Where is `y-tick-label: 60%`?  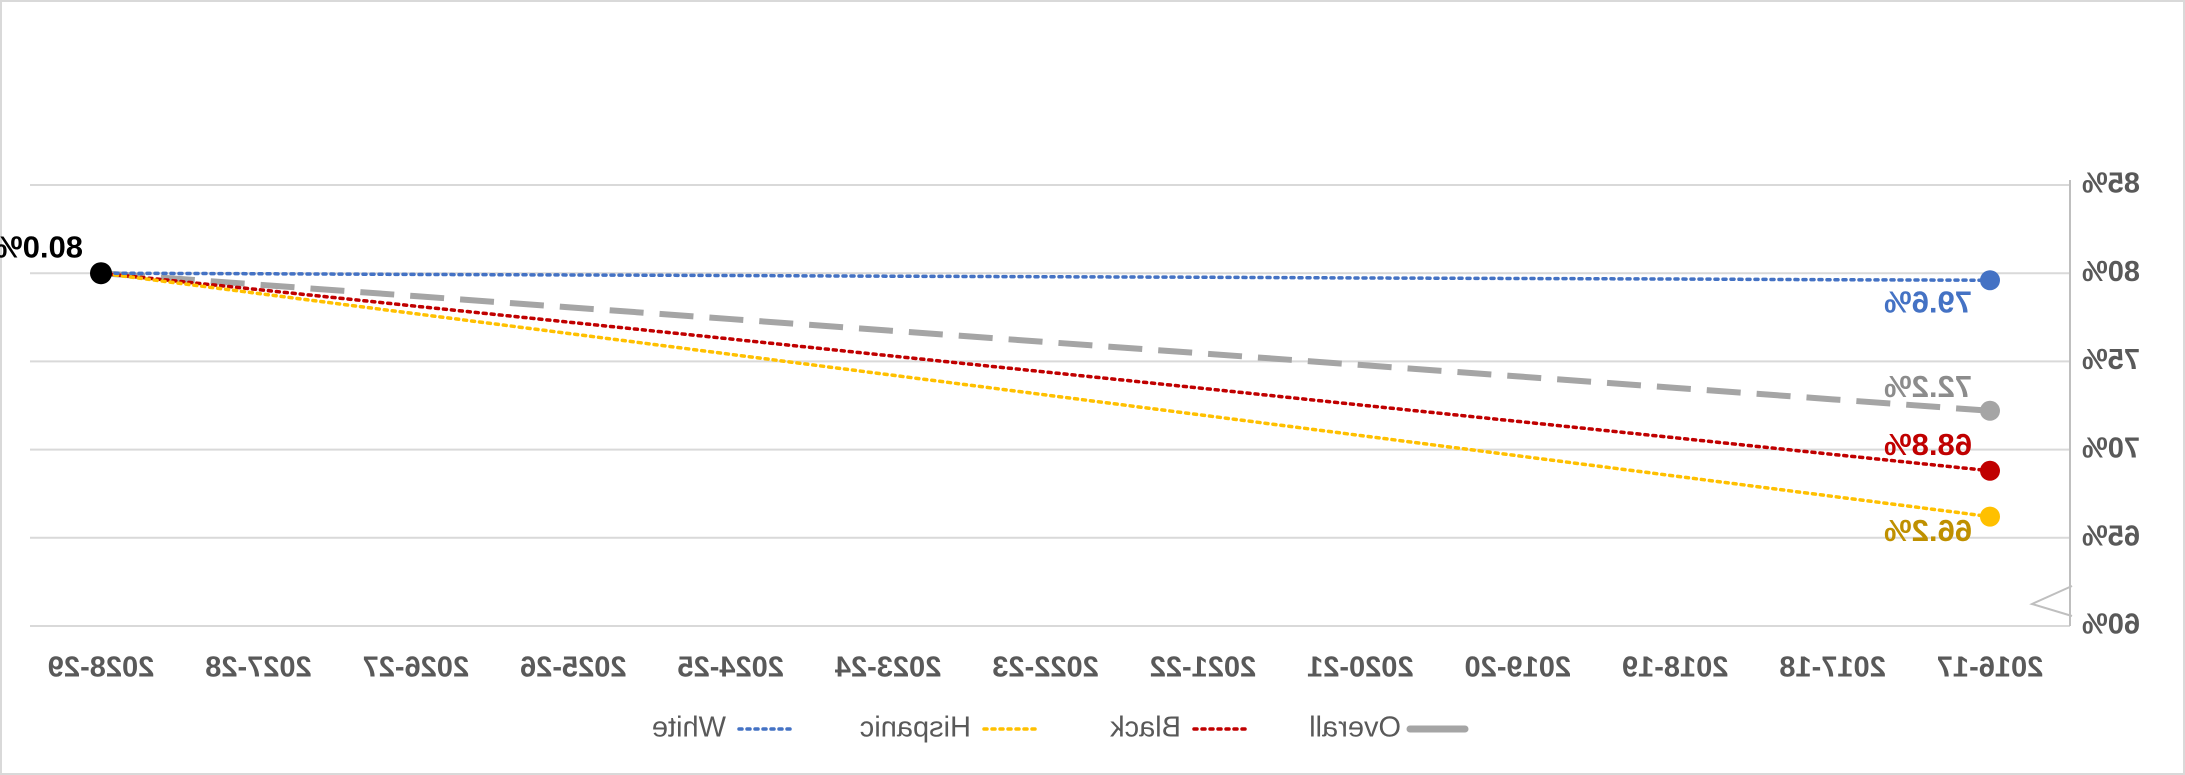
y-tick-label: 60% is located at coordinates (2111, 625).